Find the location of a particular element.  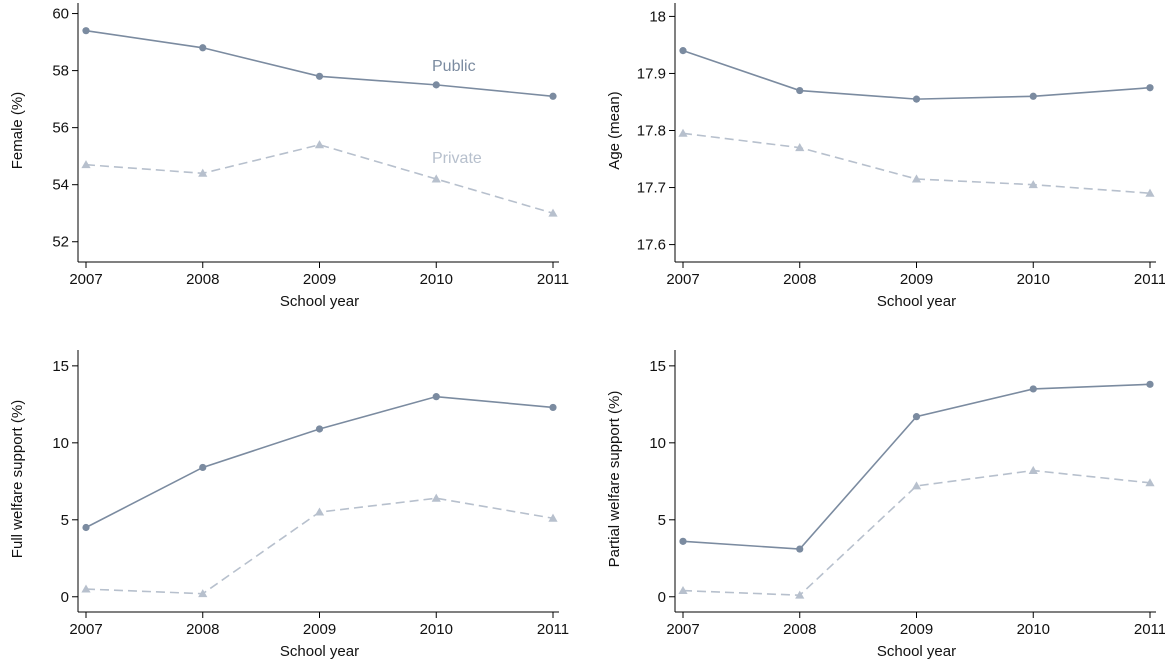

y-tick-label: 56 is located at coordinates (60, 128).